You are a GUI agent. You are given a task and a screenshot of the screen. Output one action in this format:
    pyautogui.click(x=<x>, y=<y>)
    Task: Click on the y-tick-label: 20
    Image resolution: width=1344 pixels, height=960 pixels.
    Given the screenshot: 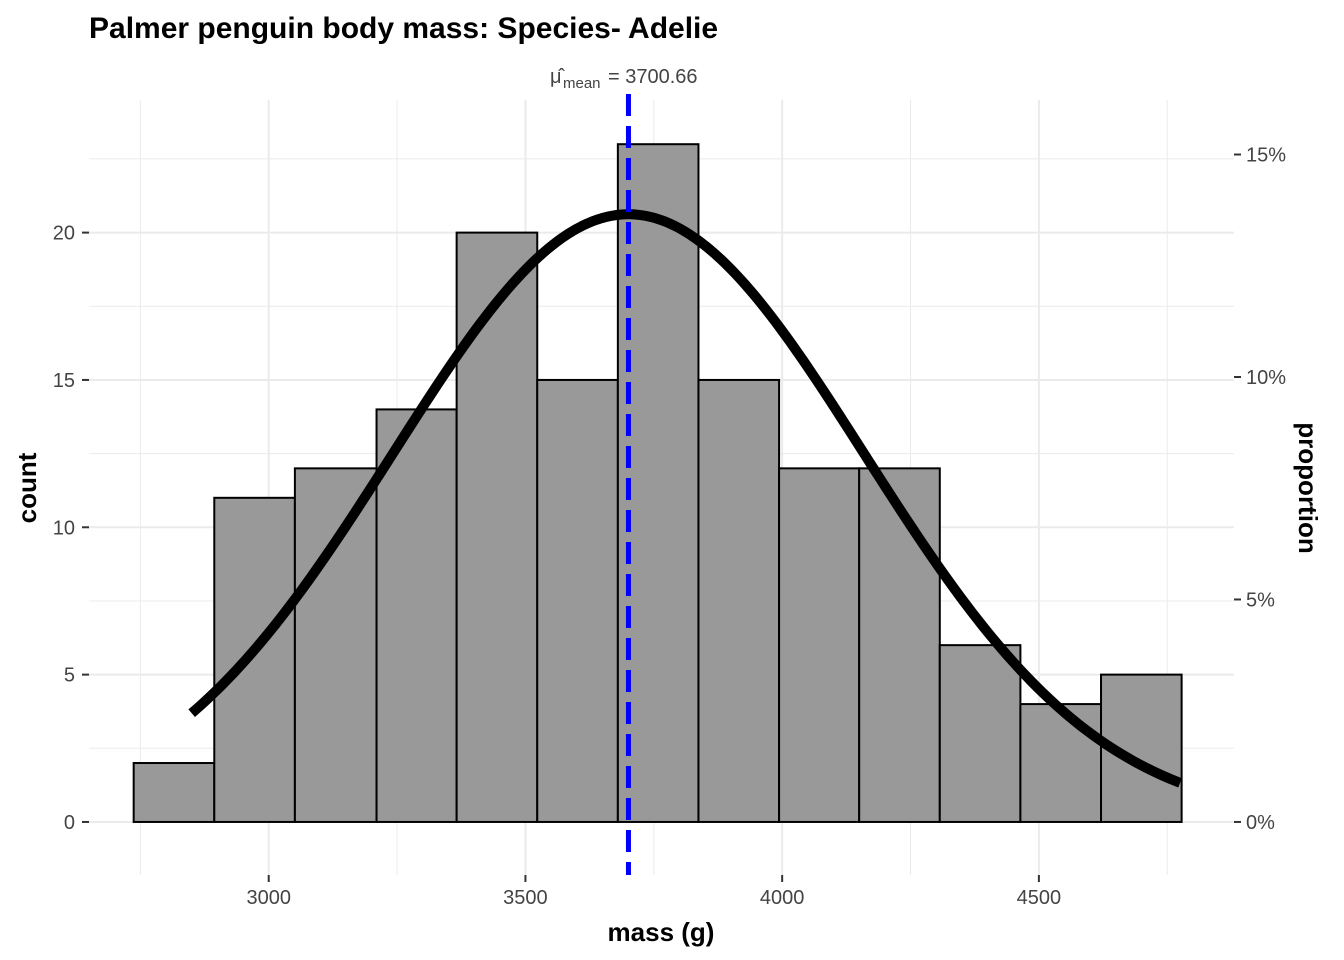 What is the action you would take?
    pyautogui.click(x=64, y=234)
    